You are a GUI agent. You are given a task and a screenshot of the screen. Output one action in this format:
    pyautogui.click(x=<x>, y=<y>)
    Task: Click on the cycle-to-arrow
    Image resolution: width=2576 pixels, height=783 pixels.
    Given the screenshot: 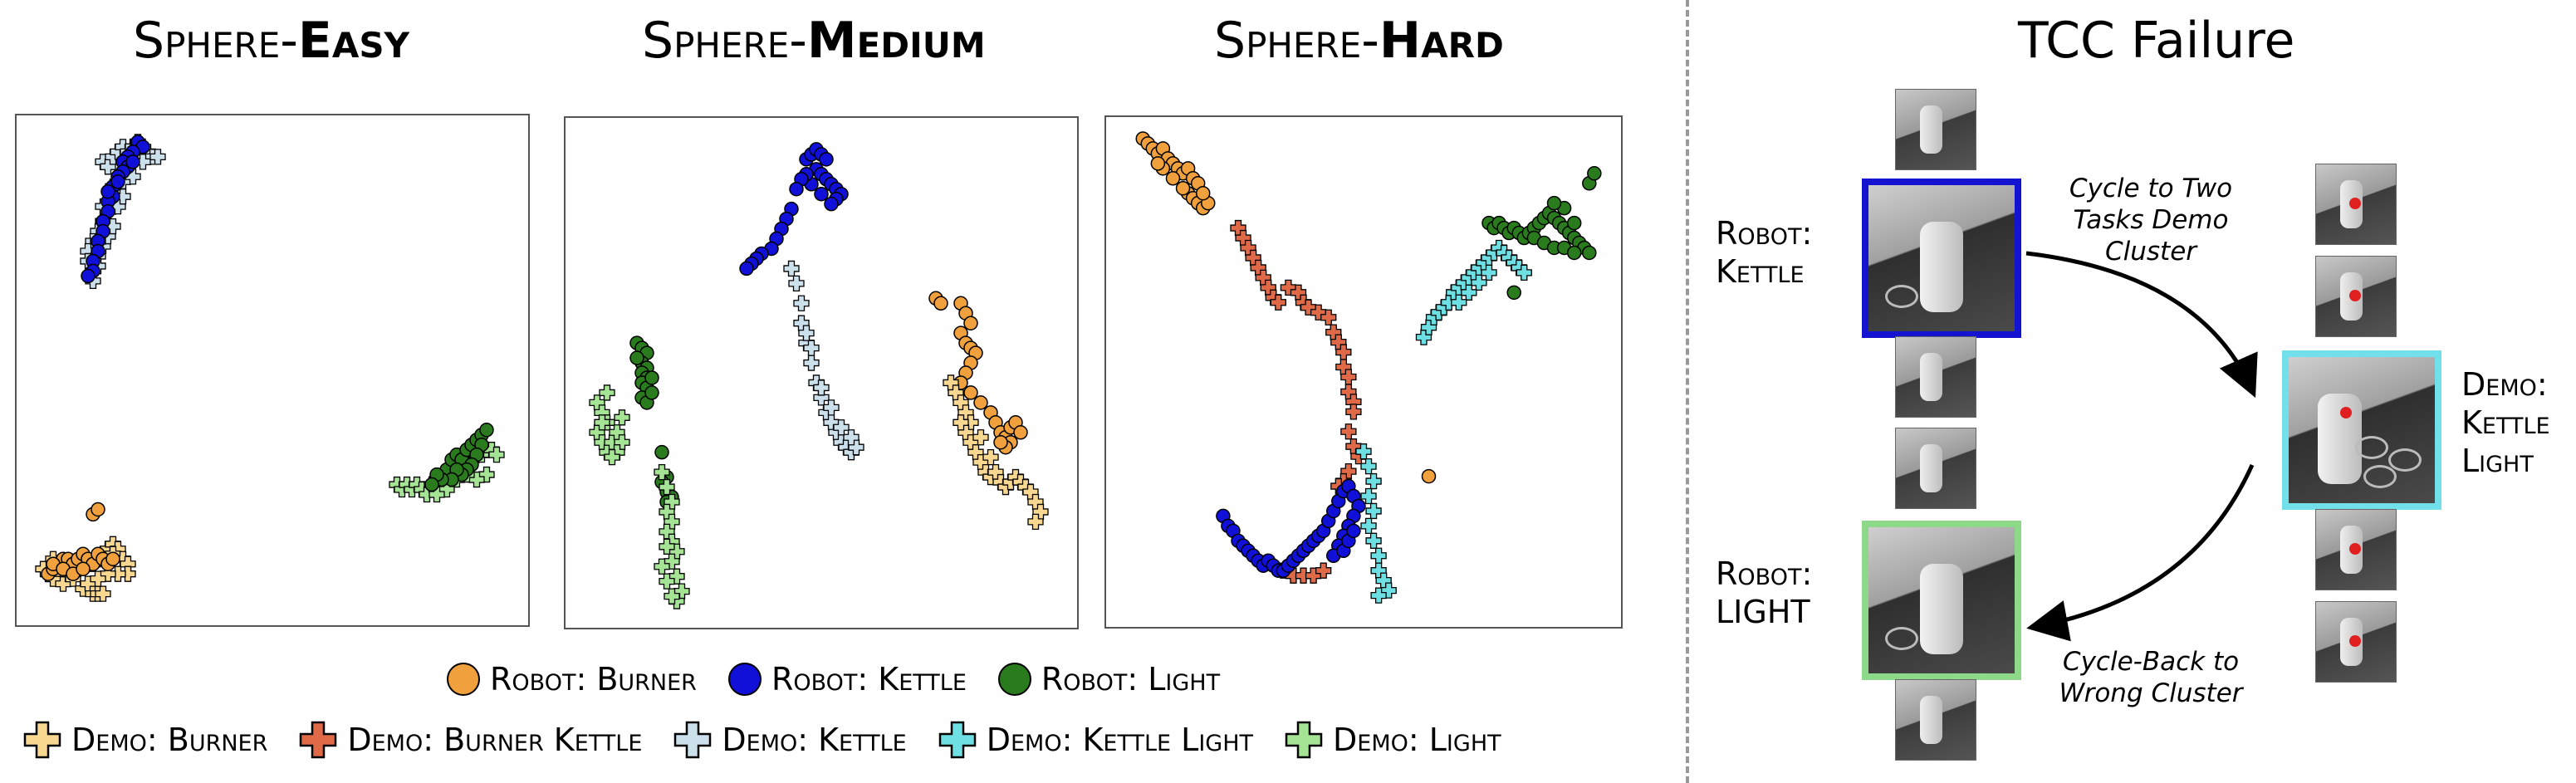 What is the action you would take?
    pyautogui.click(x=2142, y=325)
    